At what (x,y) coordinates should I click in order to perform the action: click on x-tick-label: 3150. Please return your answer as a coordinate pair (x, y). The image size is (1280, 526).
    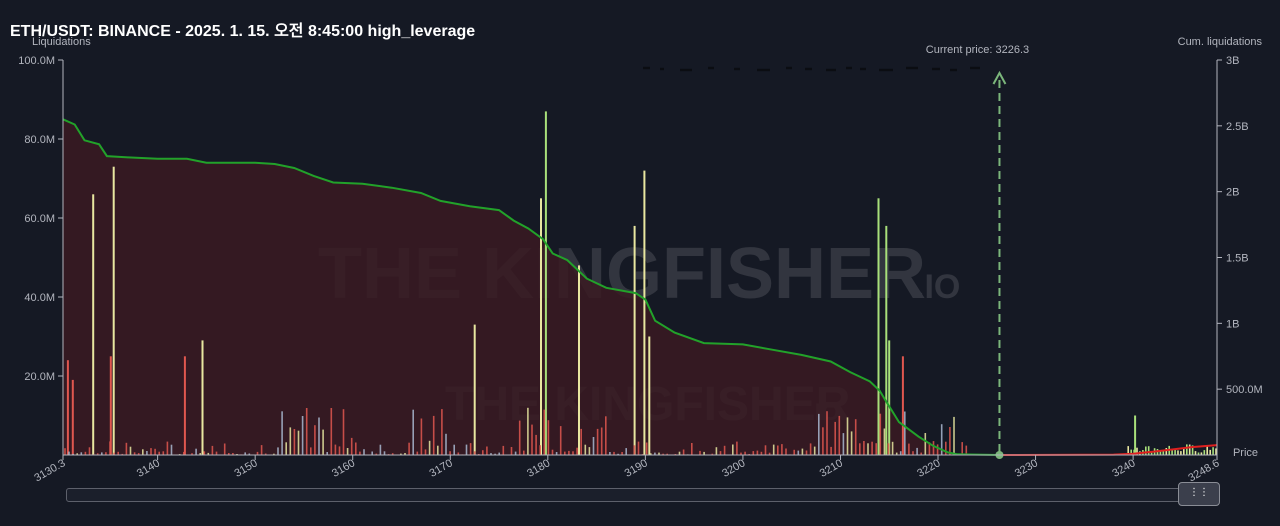
    Looking at the image, I should click on (245, 468).